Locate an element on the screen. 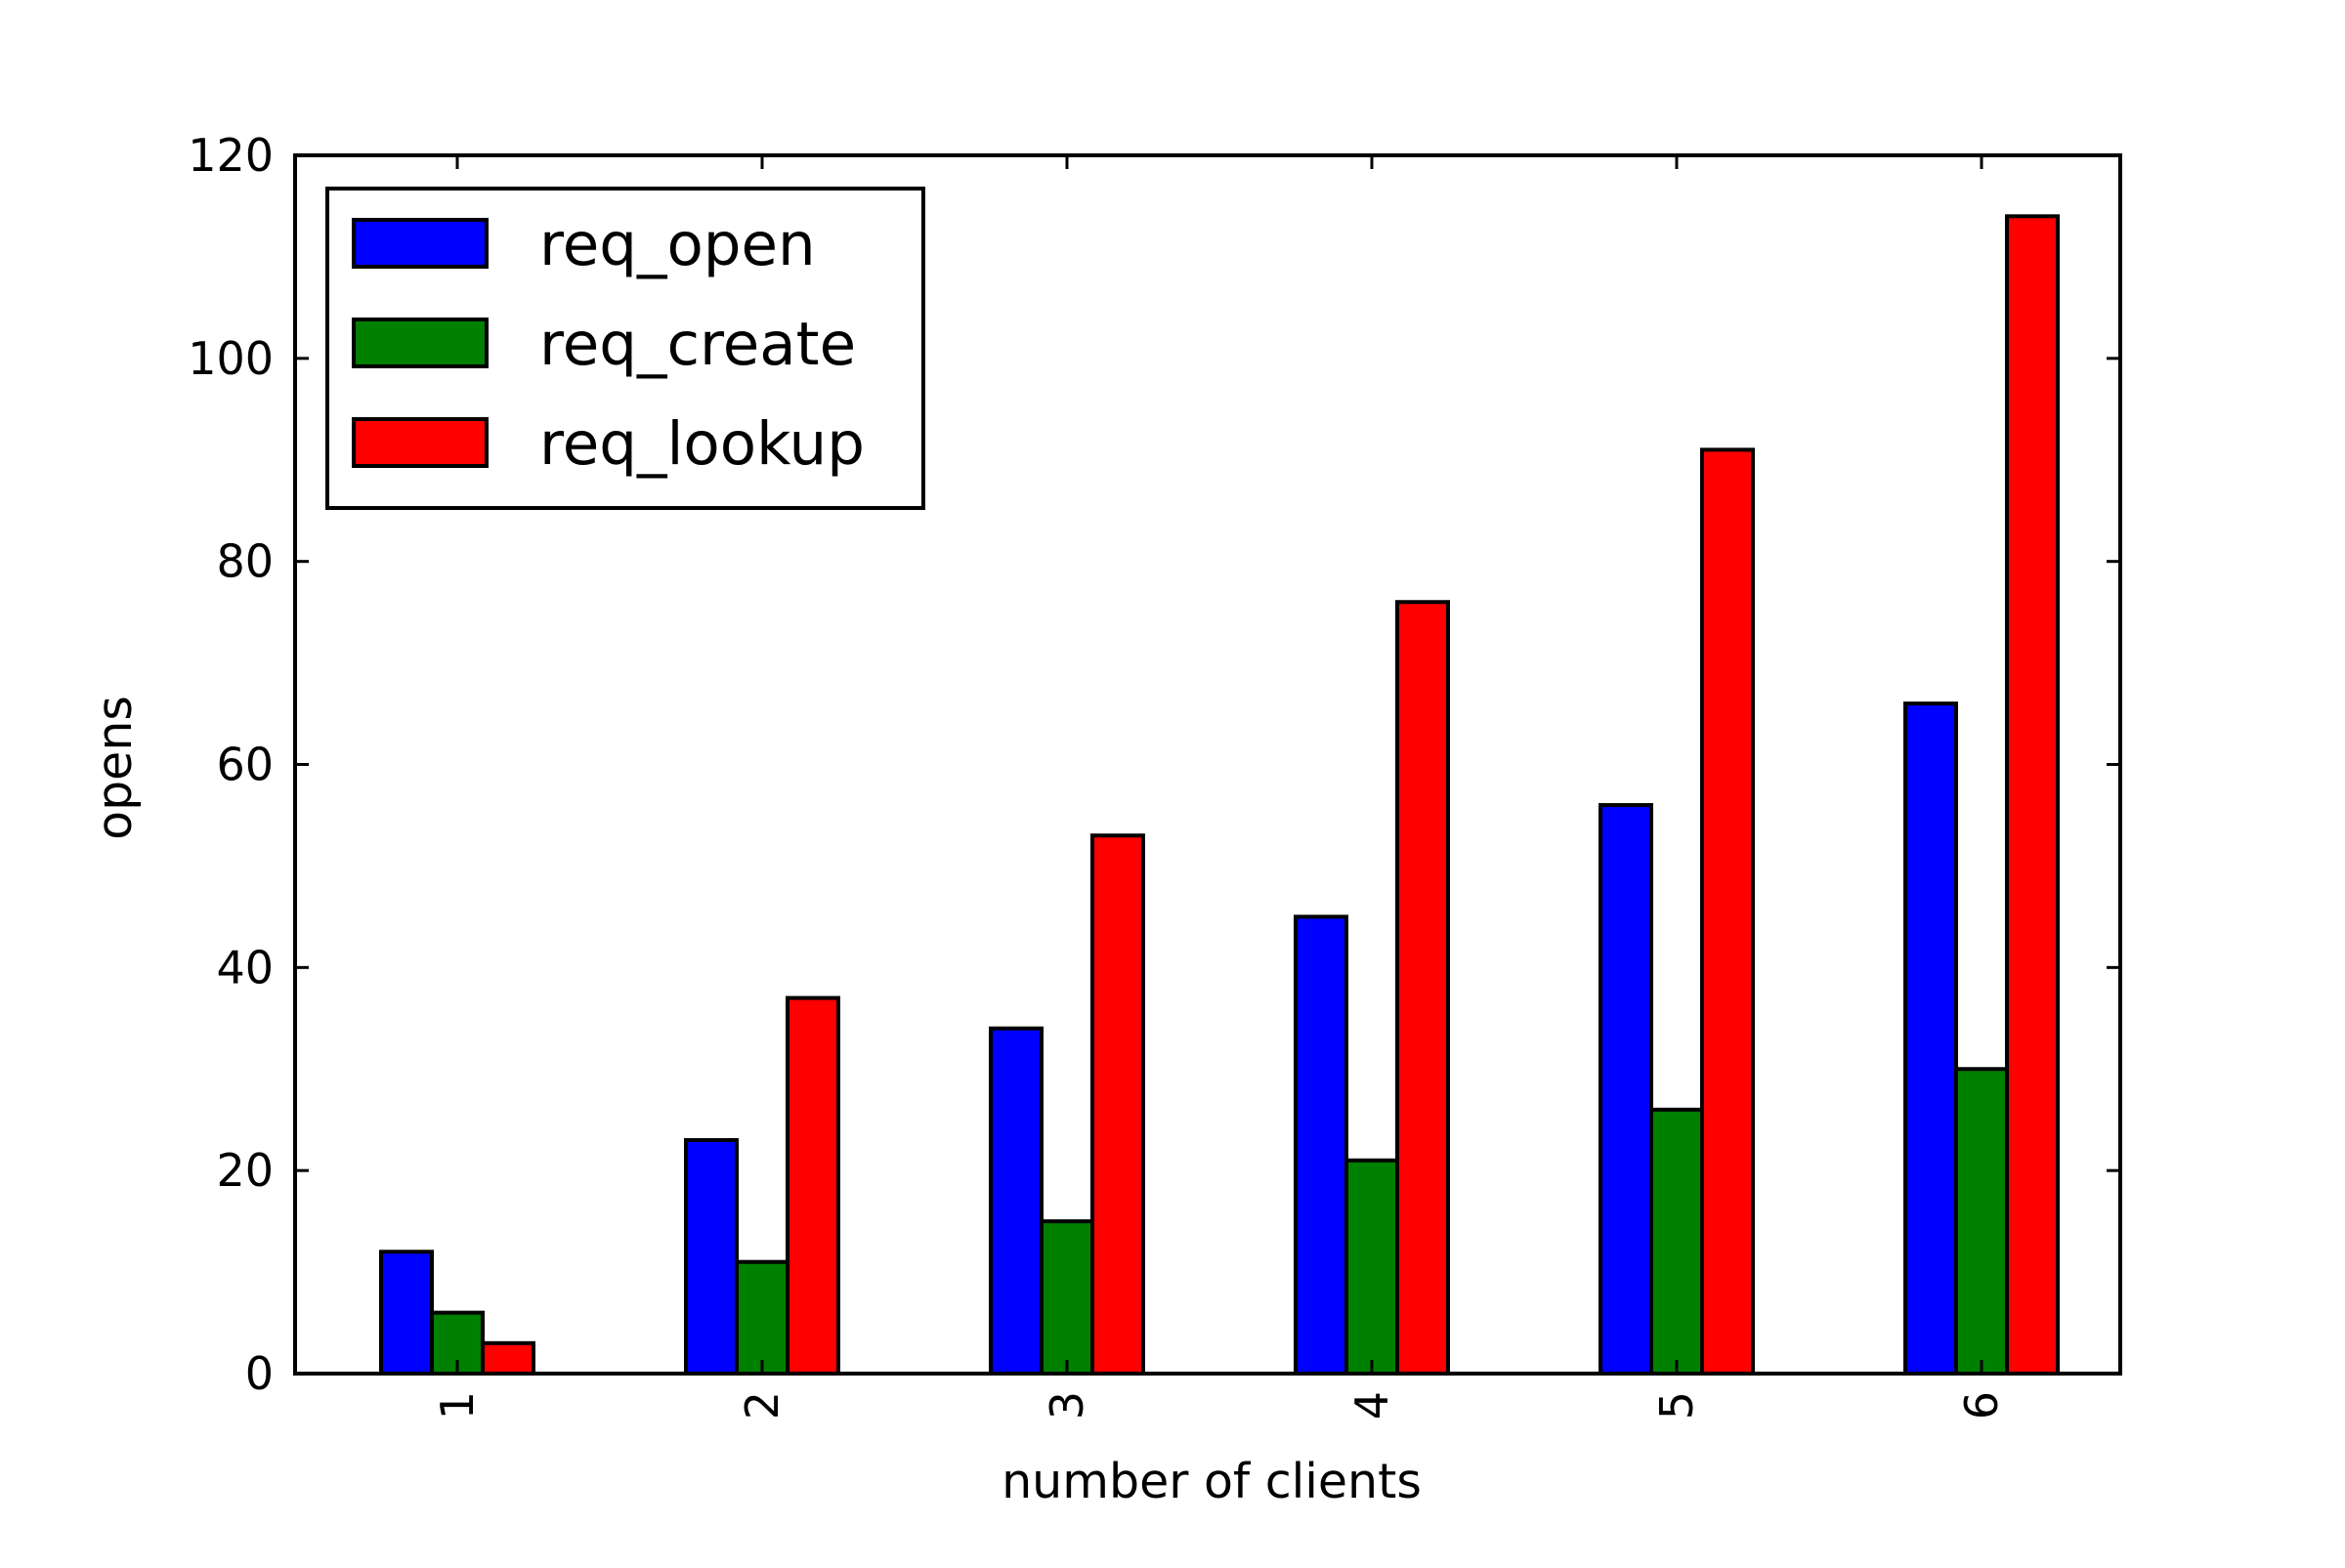  x-tick-label-5: 5 is located at coordinates (1676, 1405).